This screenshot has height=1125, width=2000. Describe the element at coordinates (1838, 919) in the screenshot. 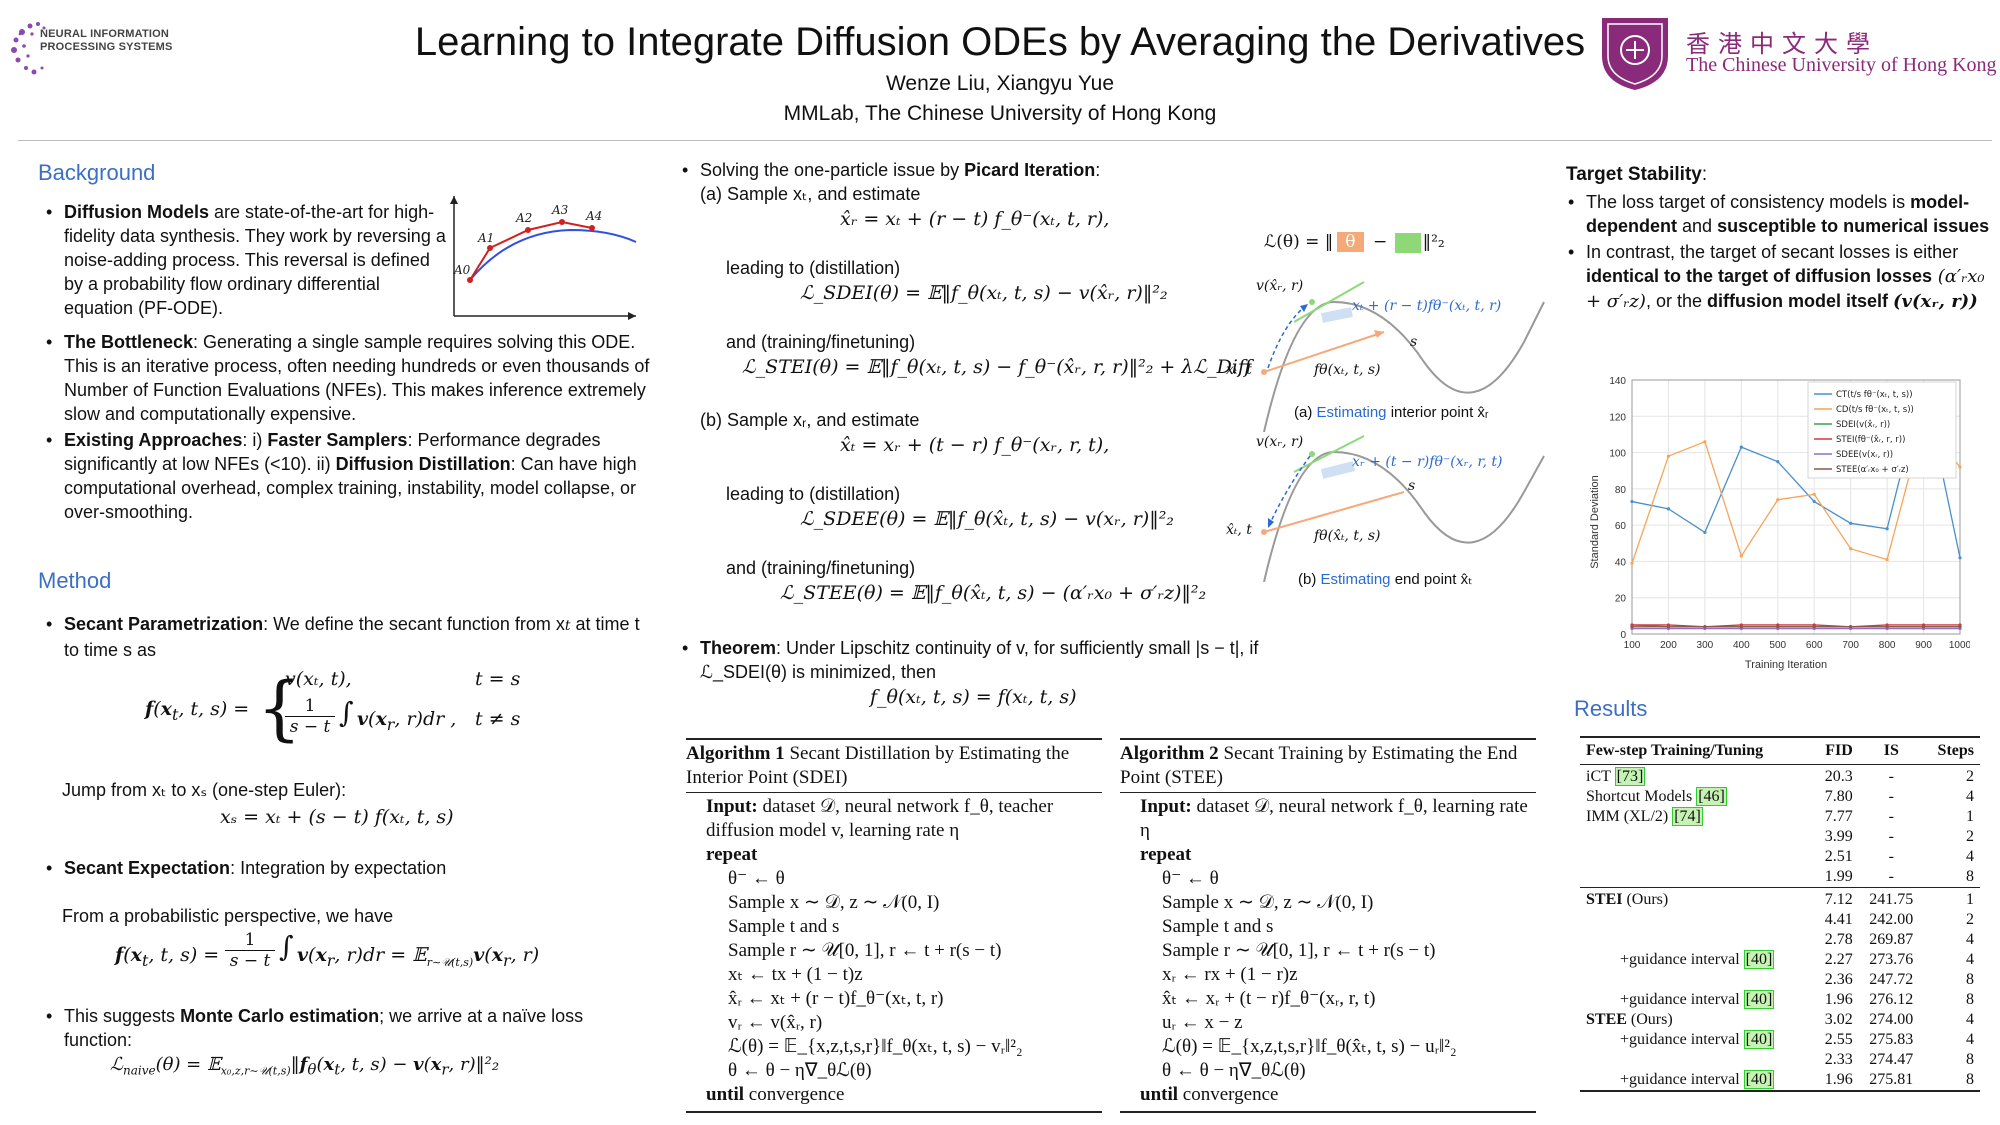

I see `results-cell-fid: 4.41` at that location.